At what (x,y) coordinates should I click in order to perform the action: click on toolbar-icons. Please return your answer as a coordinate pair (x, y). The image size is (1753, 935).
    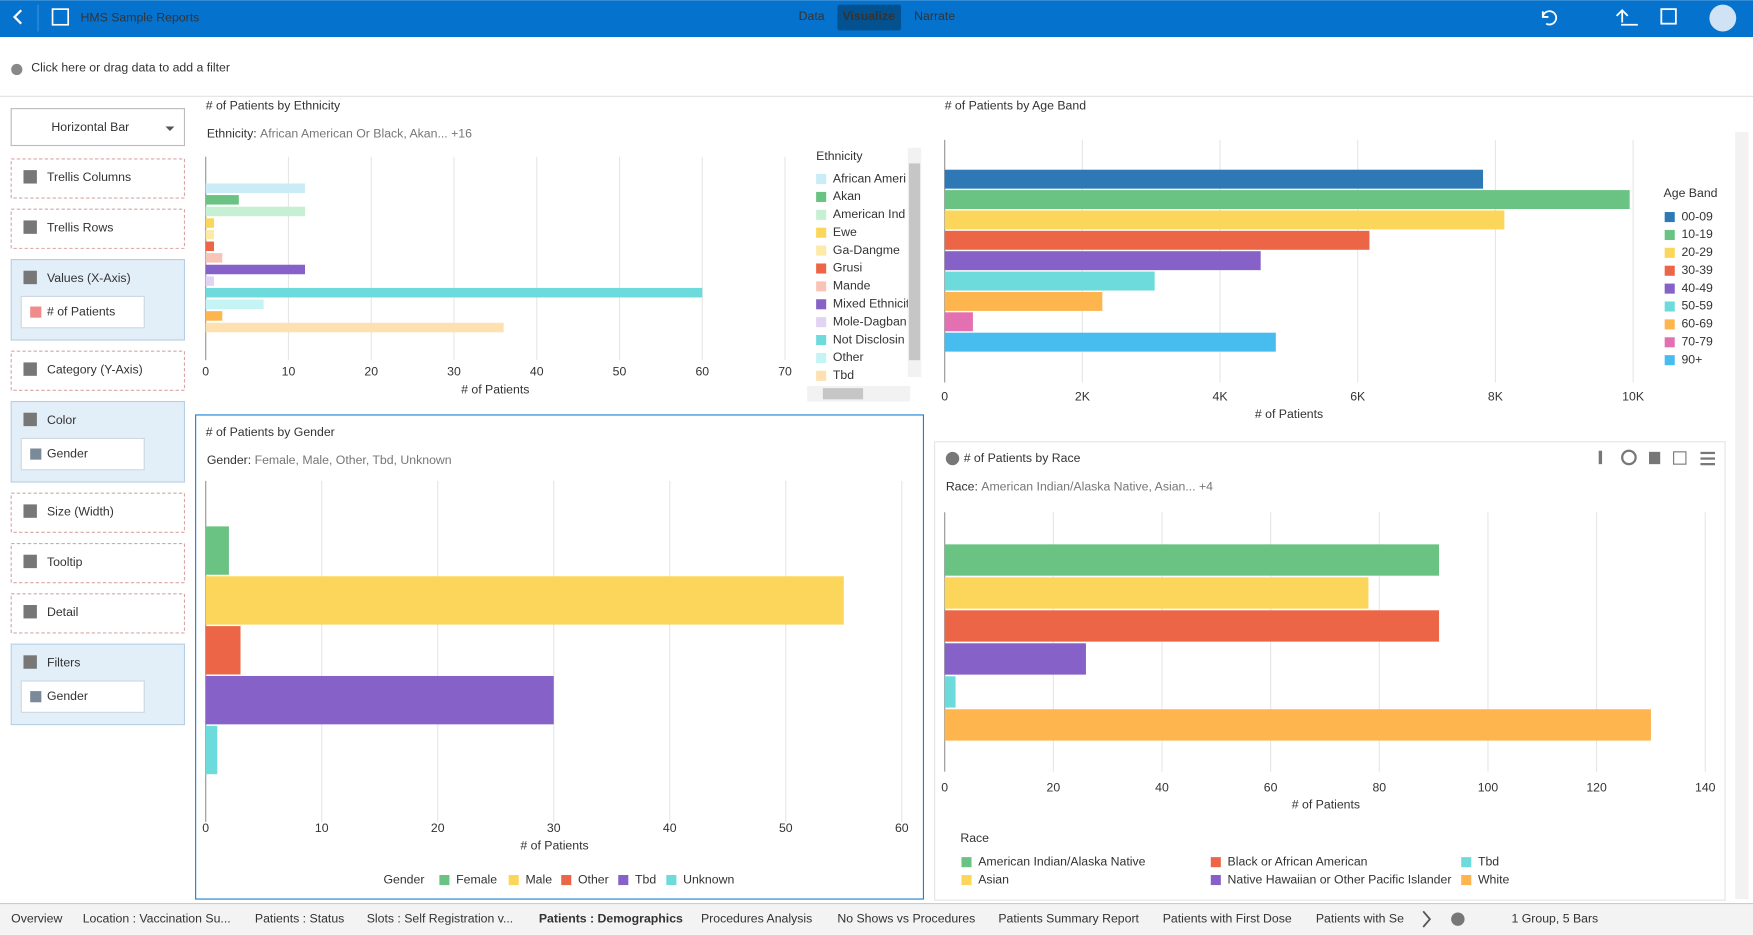
    Looking at the image, I should click on (1609, 17).